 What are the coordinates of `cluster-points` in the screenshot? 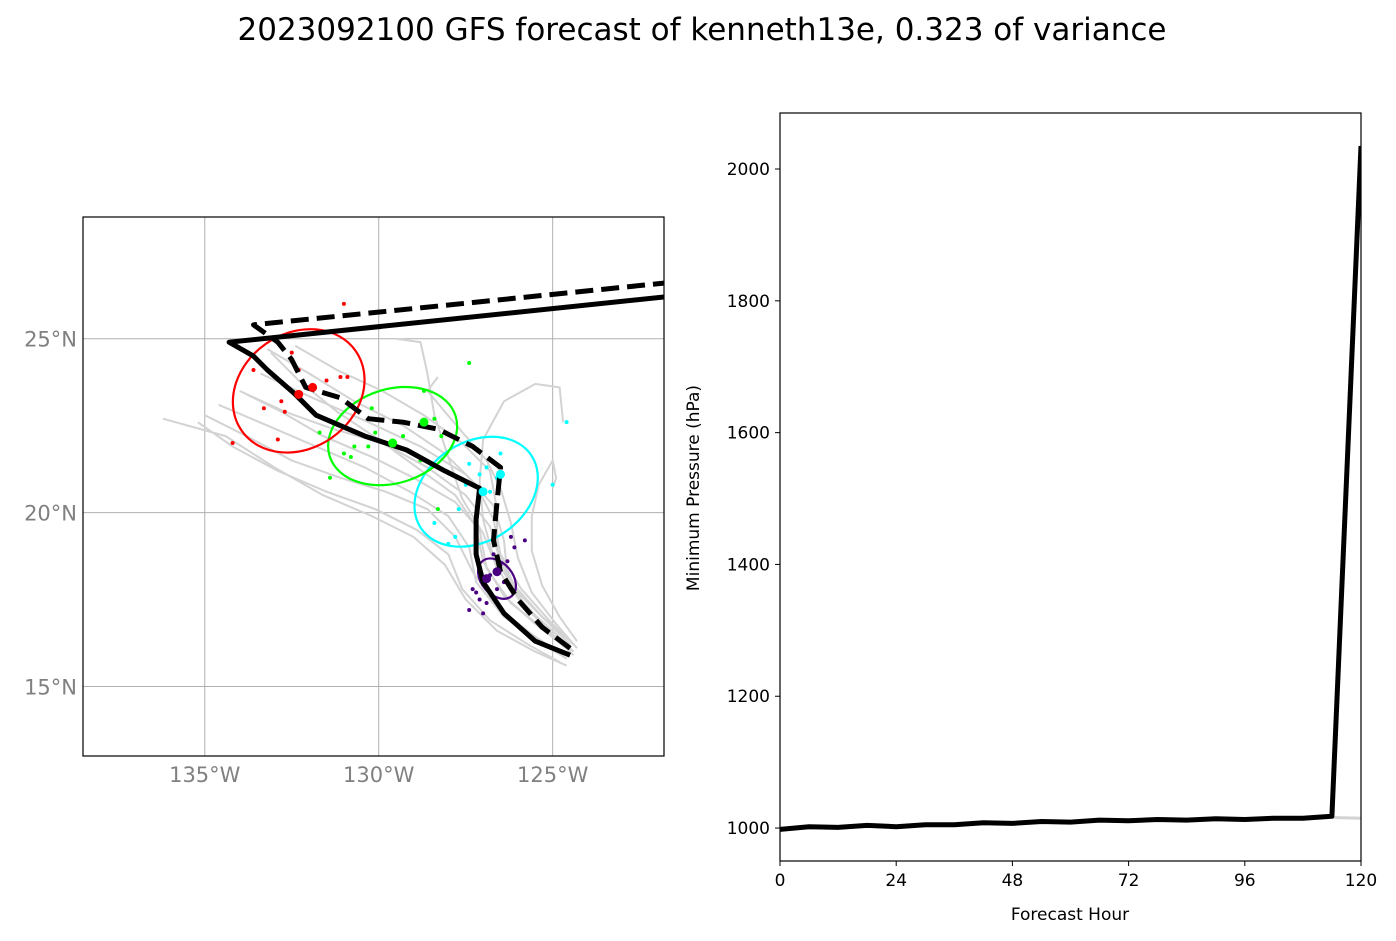 It's located at (399, 458).